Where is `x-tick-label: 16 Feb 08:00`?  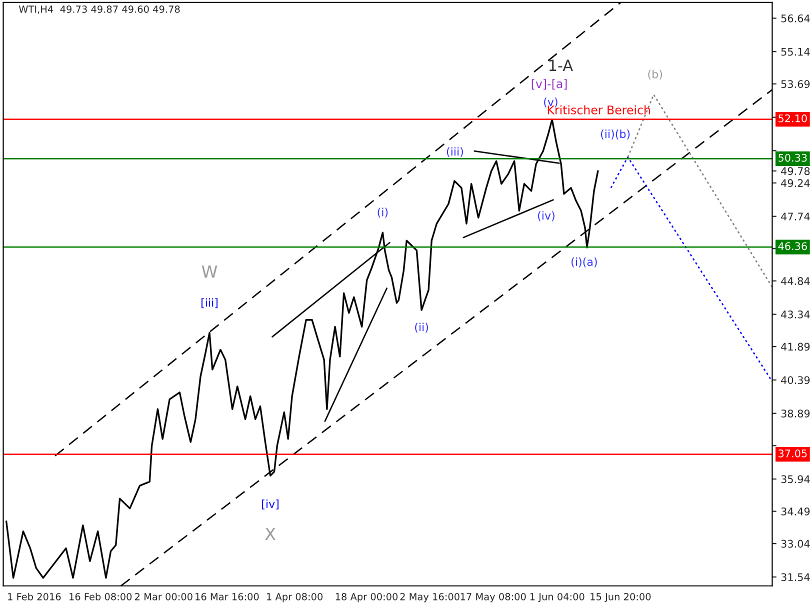
x-tick-label: 16 Feb 08:00 is located at coordinates (101, 596).